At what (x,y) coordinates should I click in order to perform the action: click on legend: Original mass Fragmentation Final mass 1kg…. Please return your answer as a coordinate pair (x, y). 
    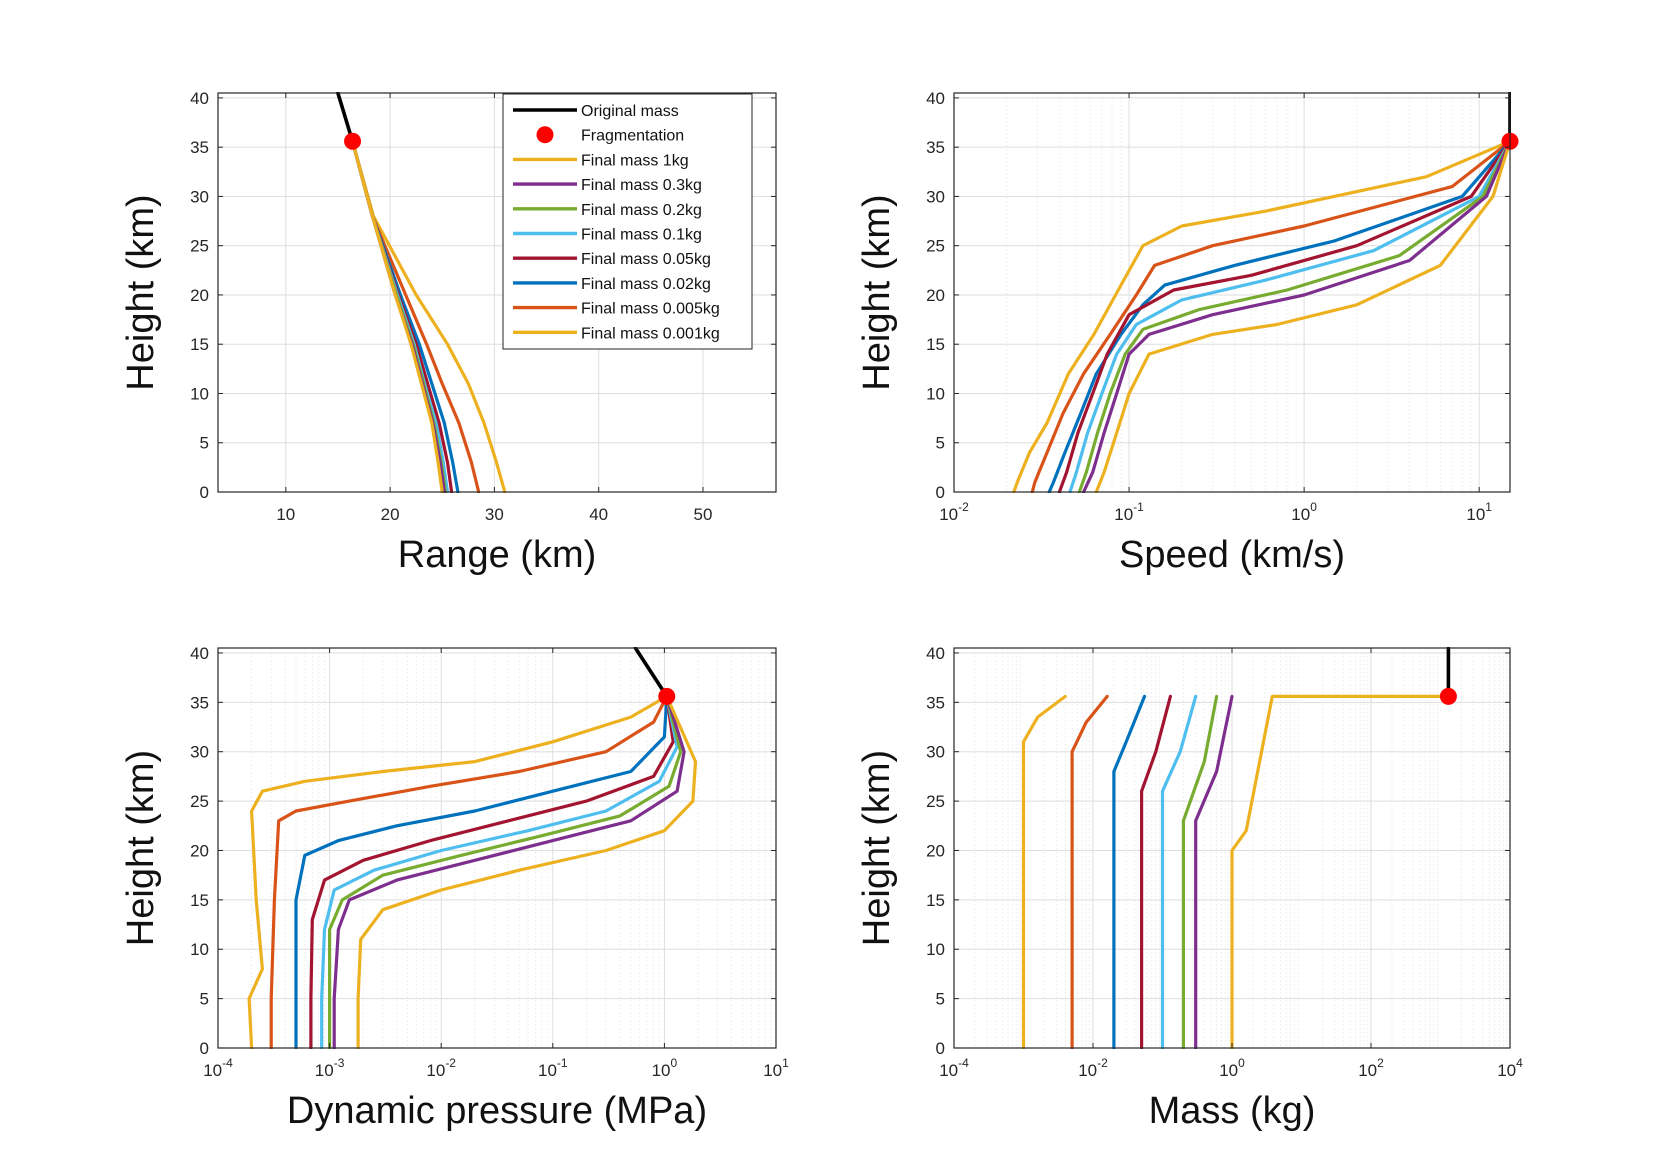
    Looking at the image, I should click on (627, 221).